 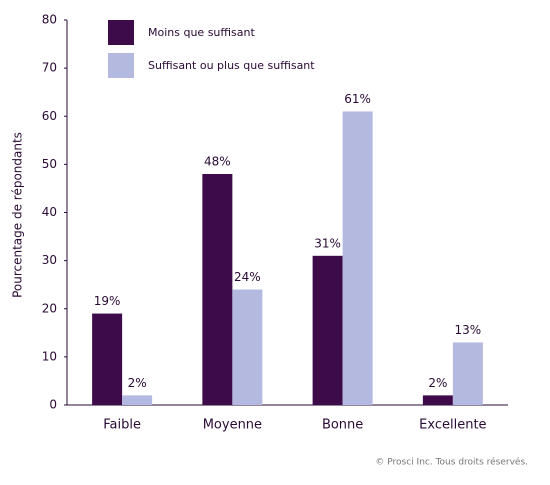 I want to click on data-label: 24%, so click(x=247, y=277).